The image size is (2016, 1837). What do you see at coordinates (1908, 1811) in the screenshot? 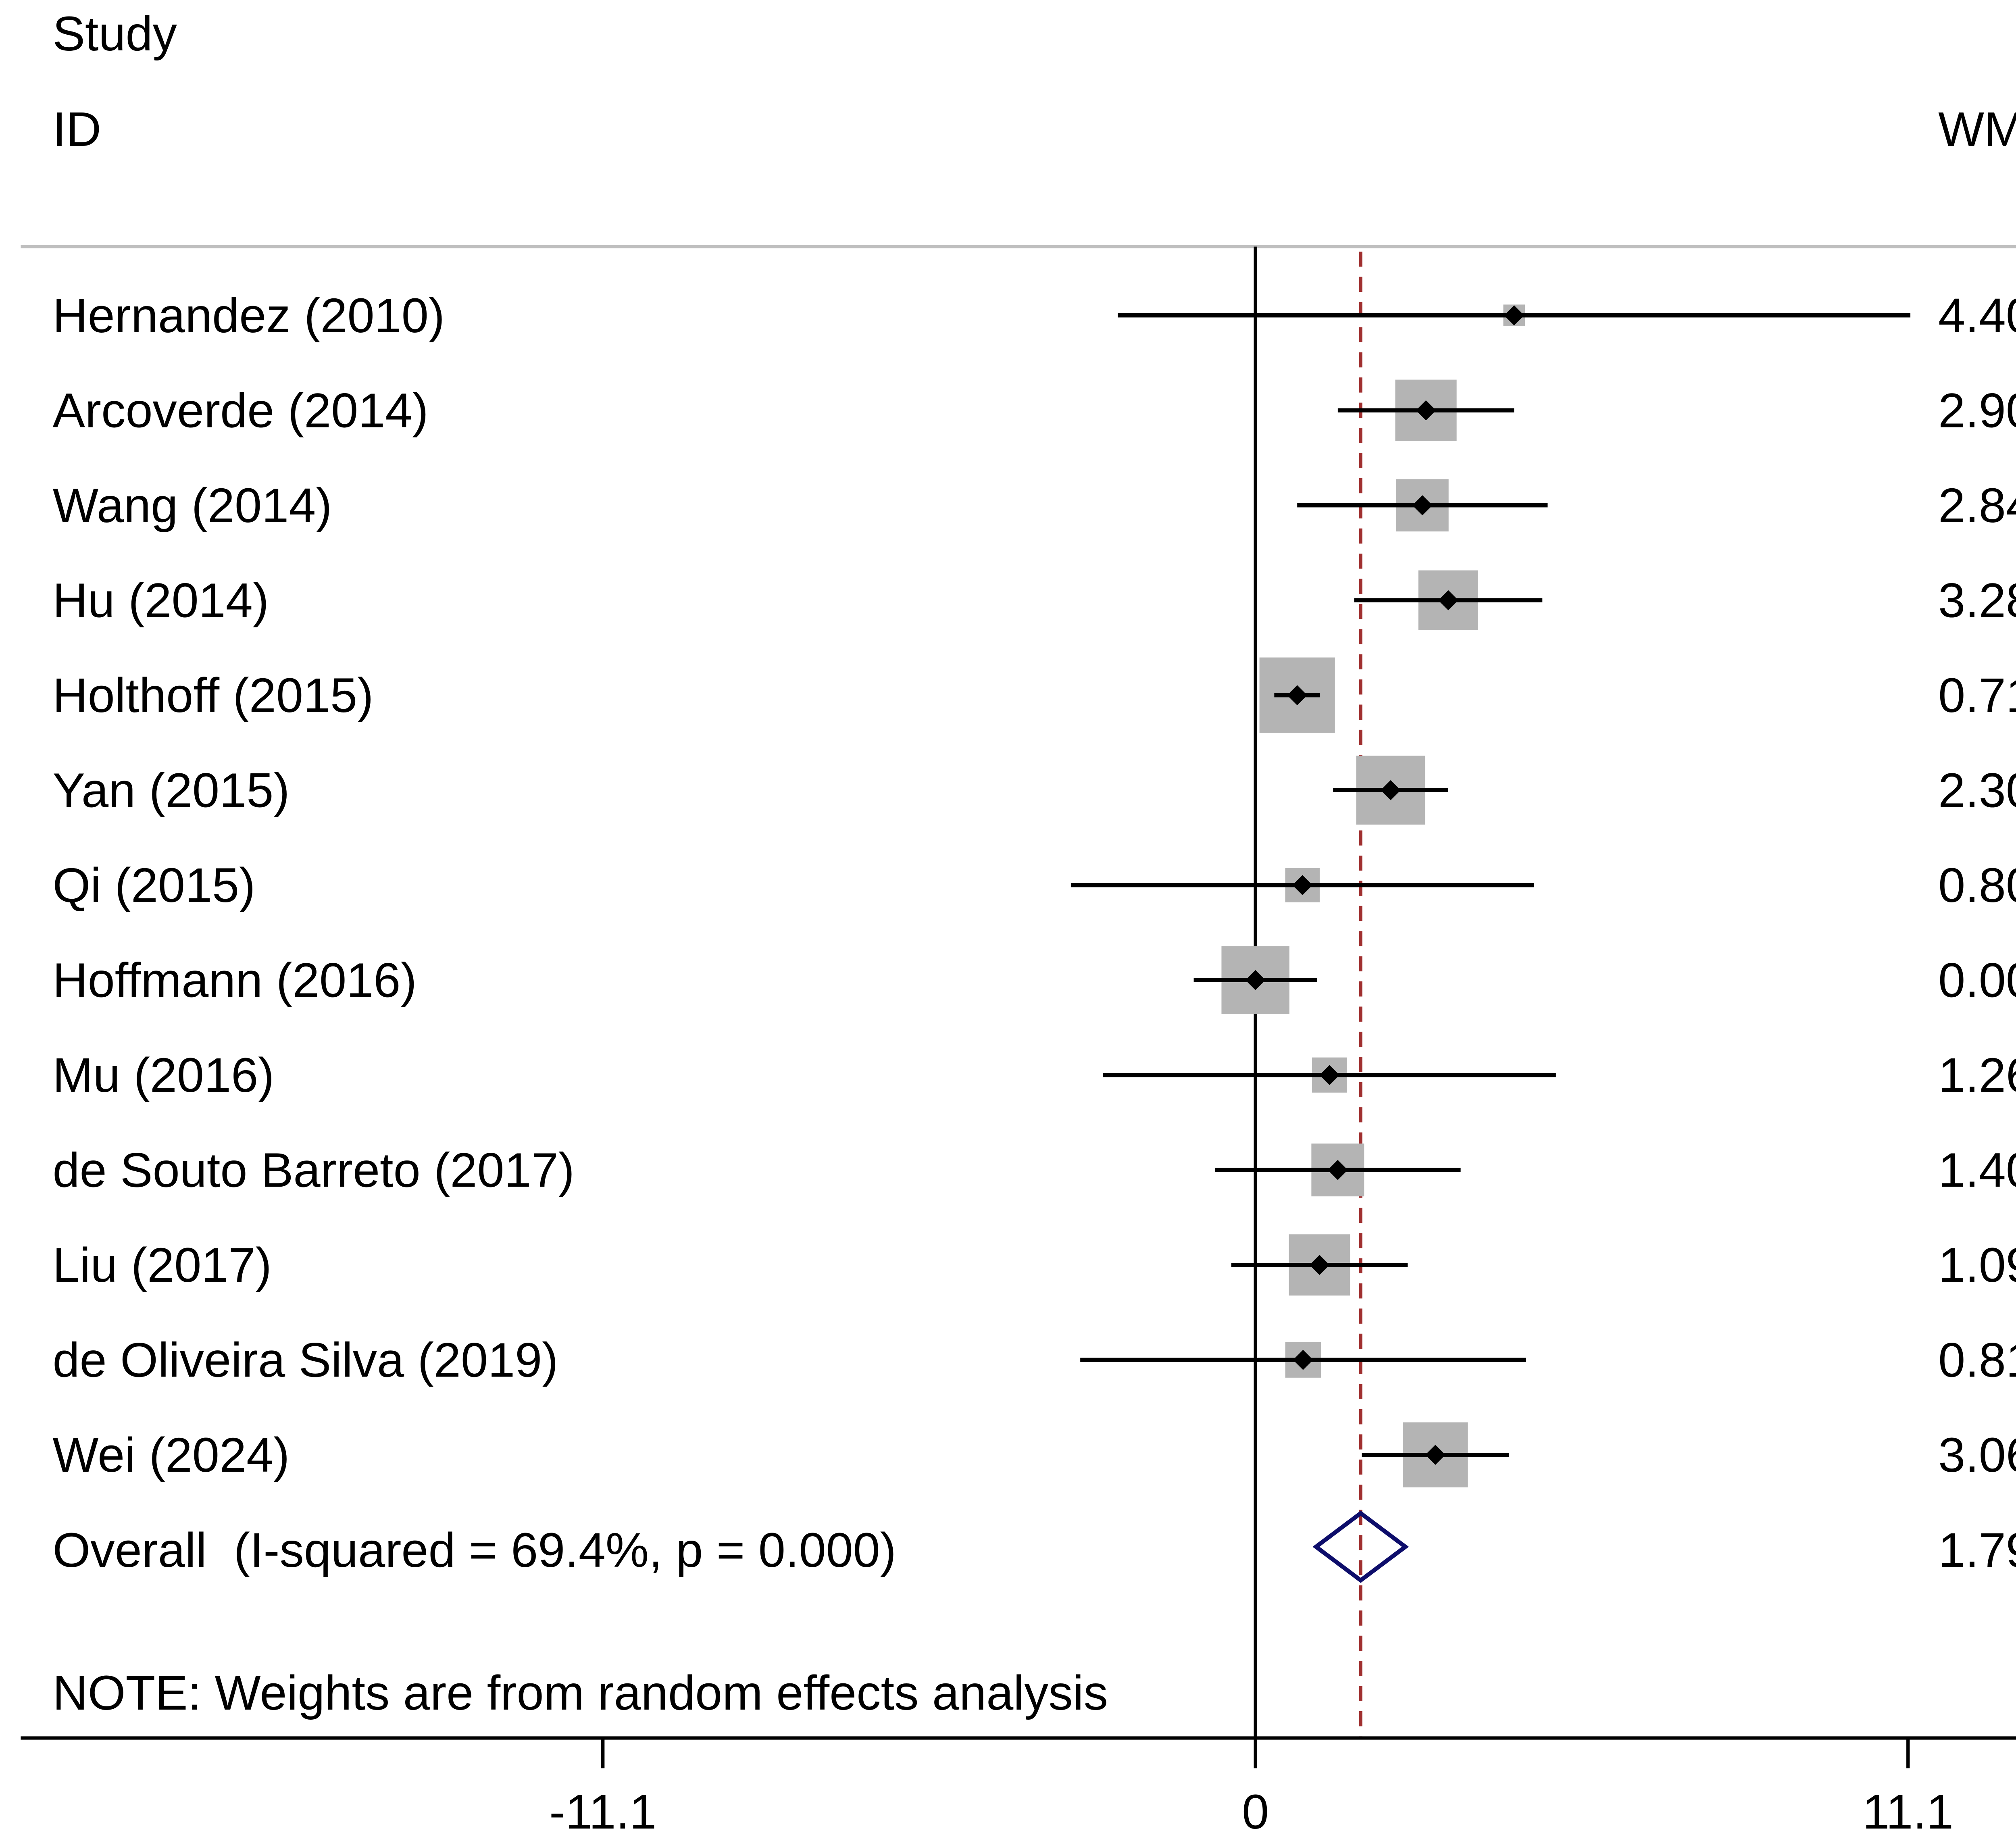
I see `x-tick-label: 11.1` at bounding box center [1908, 1811].